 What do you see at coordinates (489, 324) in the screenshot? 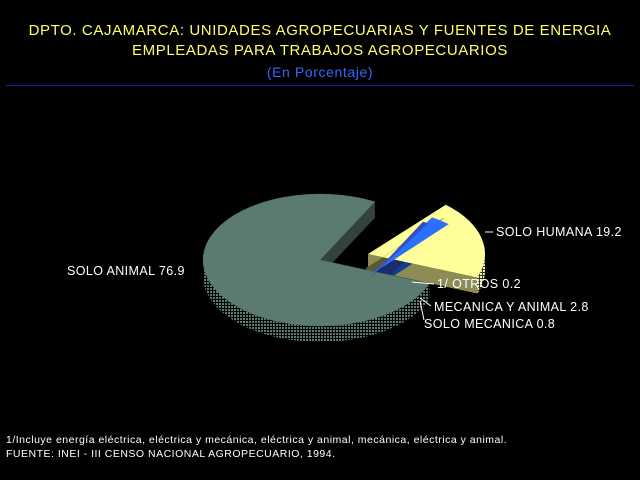
I see `slice-label-4: SOLO MECANICA 0.8` at bounding box center [489, 324].